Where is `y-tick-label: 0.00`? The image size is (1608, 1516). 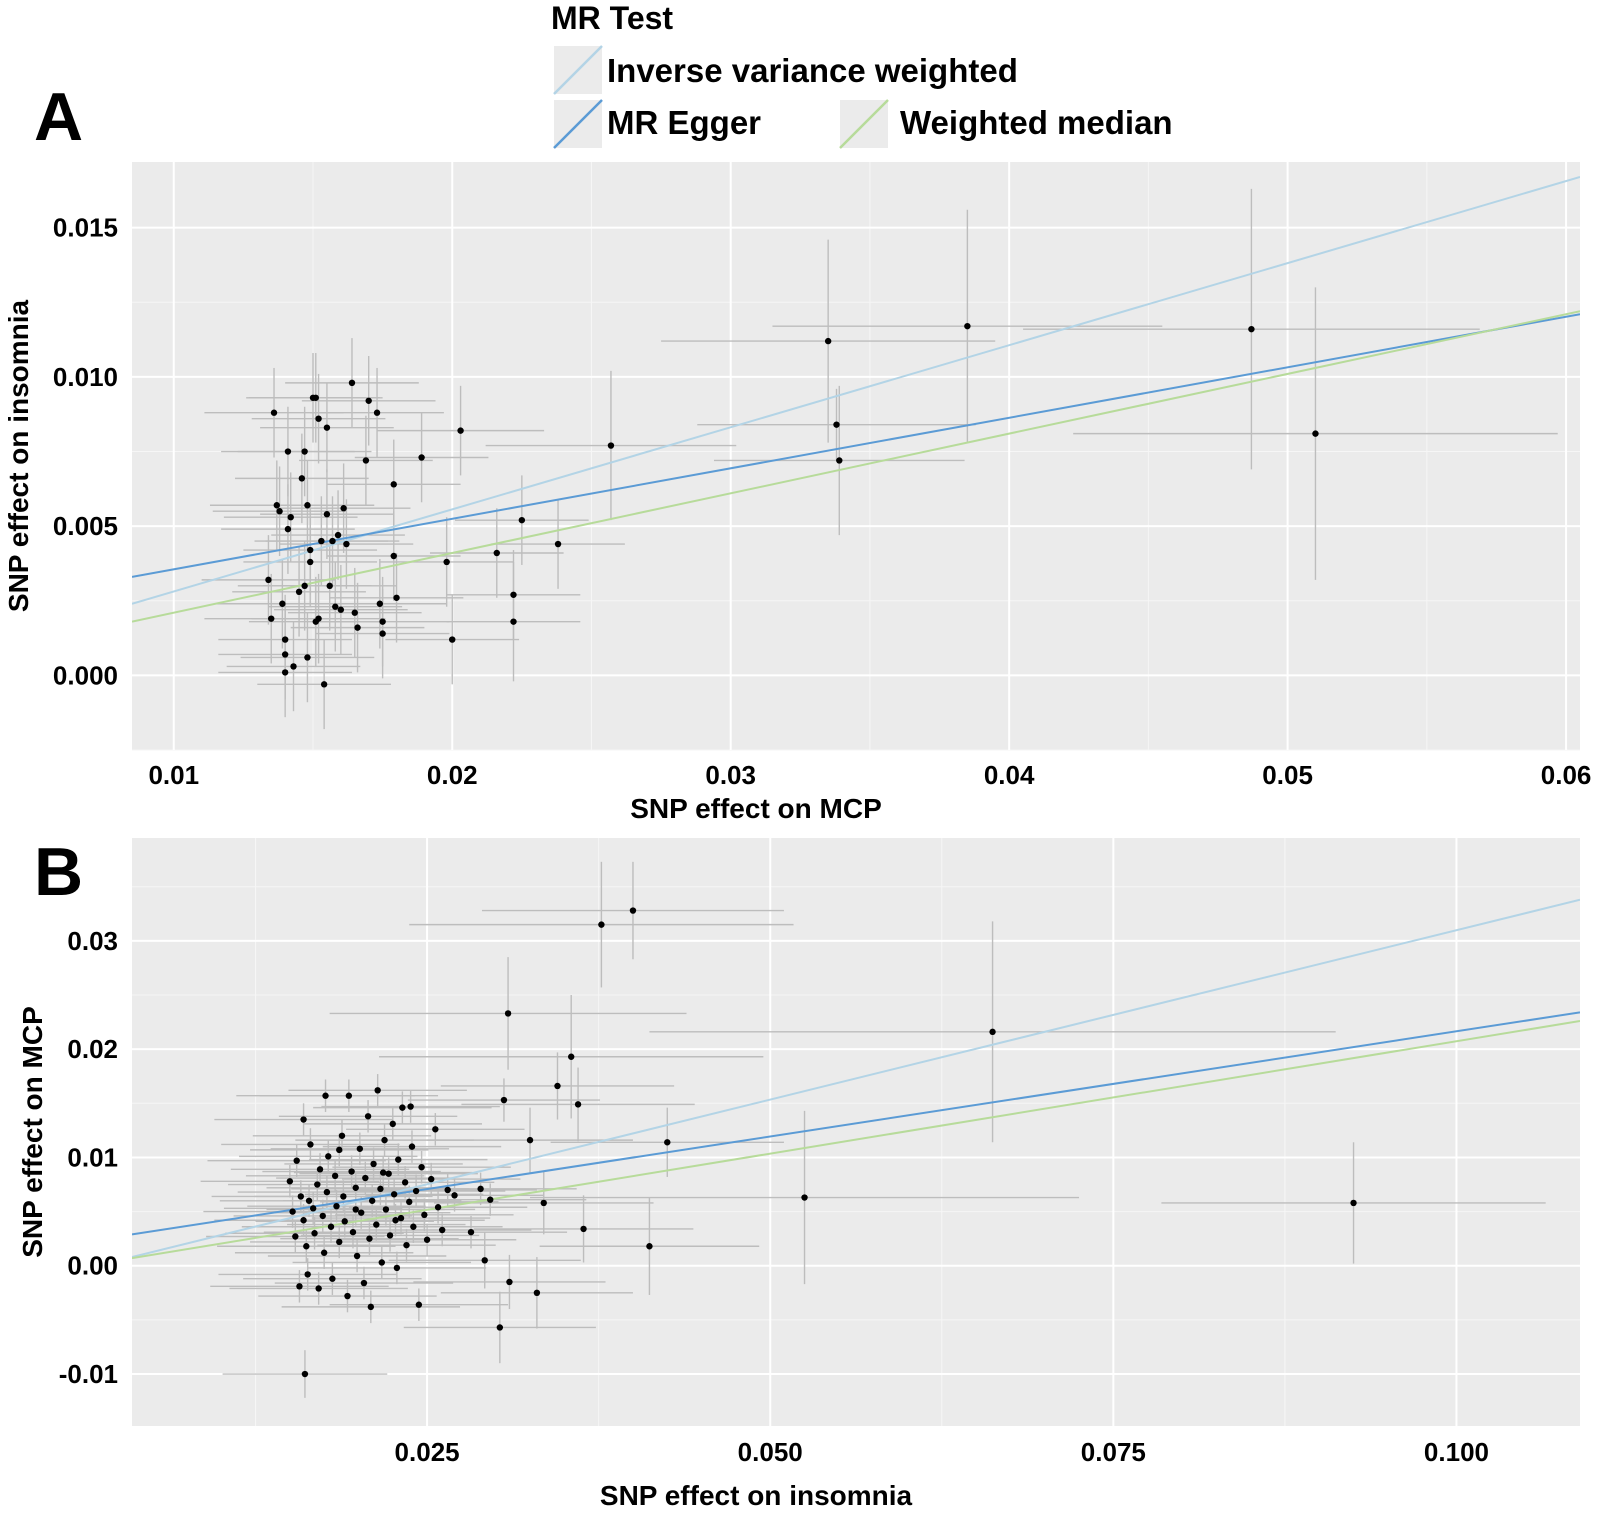
y-tick-label: 0.00 is located at coordinates (92, 1266).